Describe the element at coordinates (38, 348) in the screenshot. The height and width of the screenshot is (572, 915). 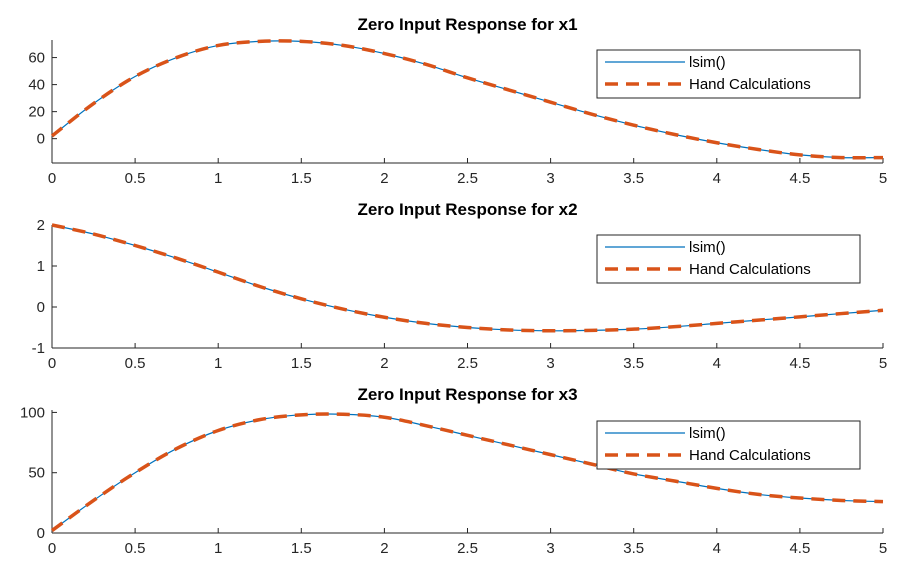
I see `y-tick-label: -1` at that location.